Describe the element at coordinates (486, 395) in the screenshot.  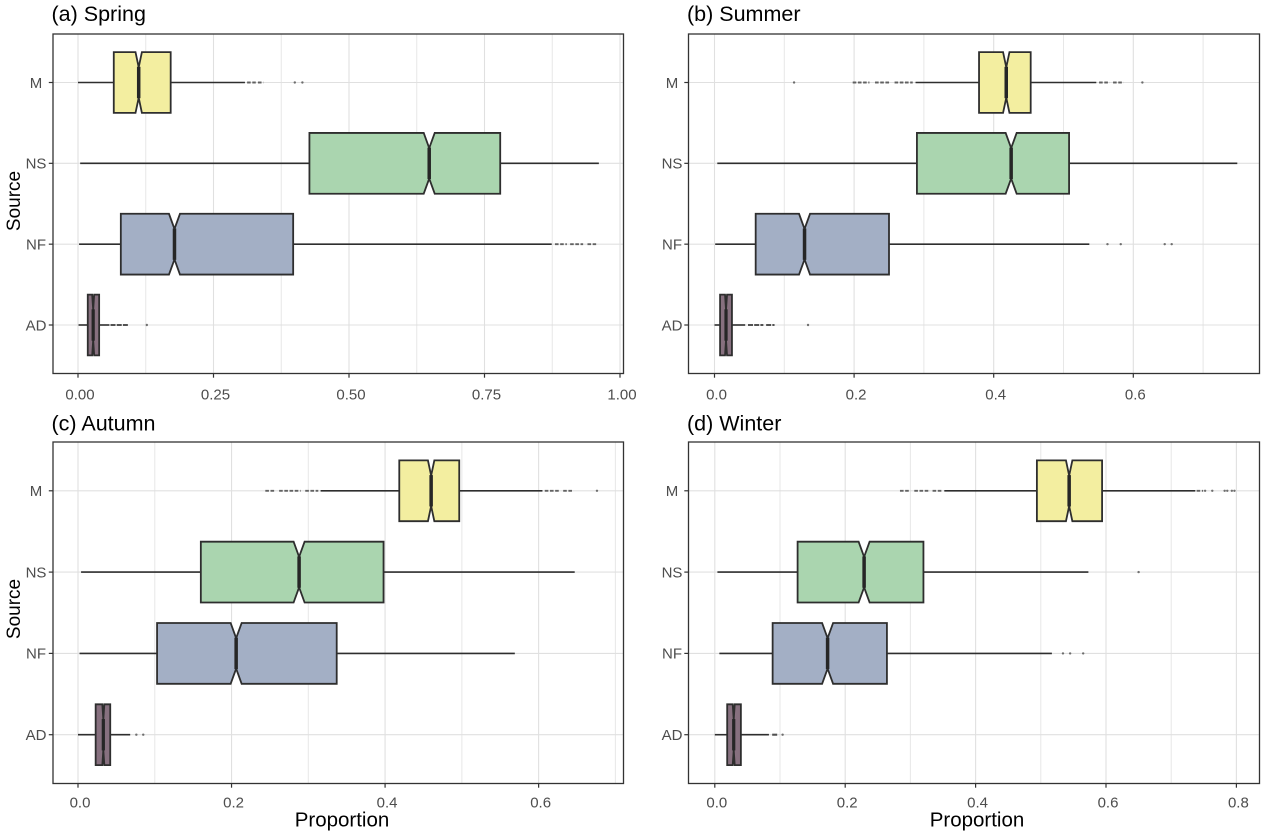
I see `svg-text: 0.75` at that location.